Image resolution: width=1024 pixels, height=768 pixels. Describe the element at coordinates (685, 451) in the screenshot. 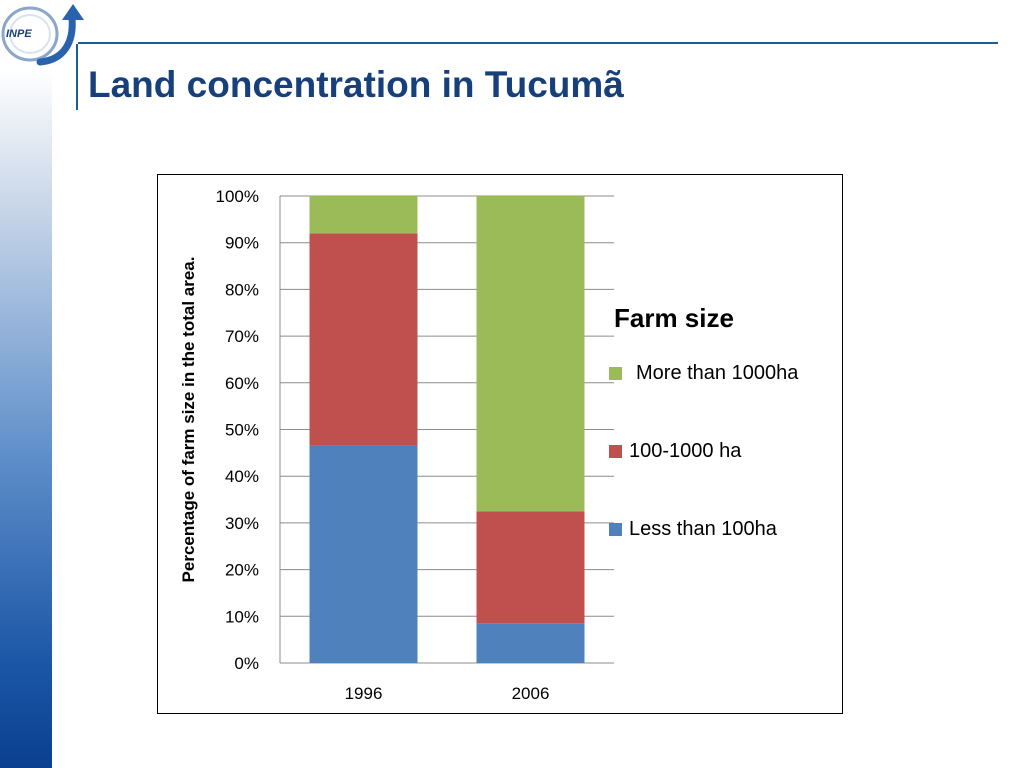

I see `legend-label: 100-1000 ha` at that location.